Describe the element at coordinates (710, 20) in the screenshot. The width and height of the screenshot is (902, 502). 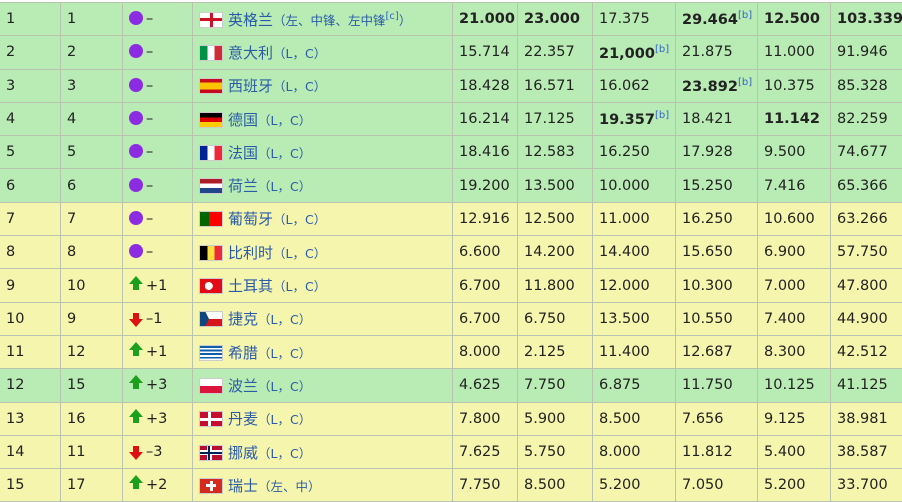
I see `score-value: 29.464` at that location.